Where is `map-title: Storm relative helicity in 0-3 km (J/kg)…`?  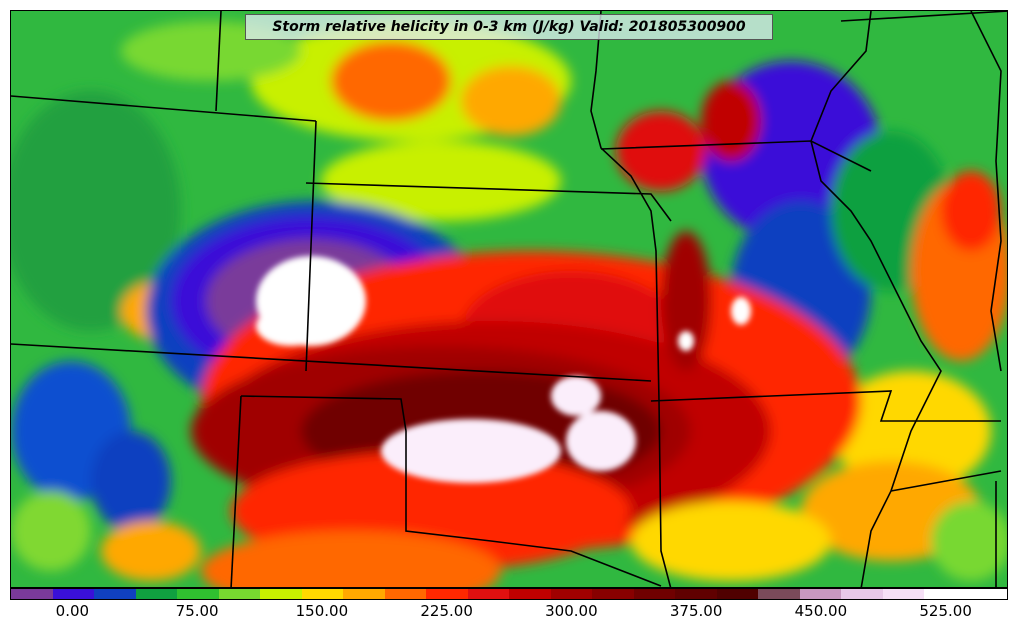 map-title: Storm relative helicity in 0-3 km (J/kg)… is located at coordinates (509, 27).